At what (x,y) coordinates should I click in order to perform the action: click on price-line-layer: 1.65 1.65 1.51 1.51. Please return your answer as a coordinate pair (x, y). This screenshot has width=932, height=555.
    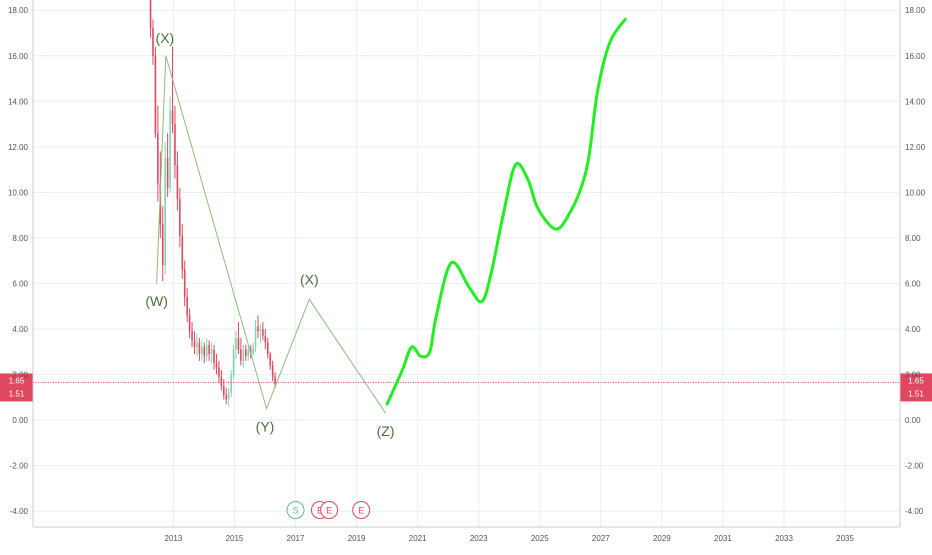
    Looking at the image, I should click on (466, 387).